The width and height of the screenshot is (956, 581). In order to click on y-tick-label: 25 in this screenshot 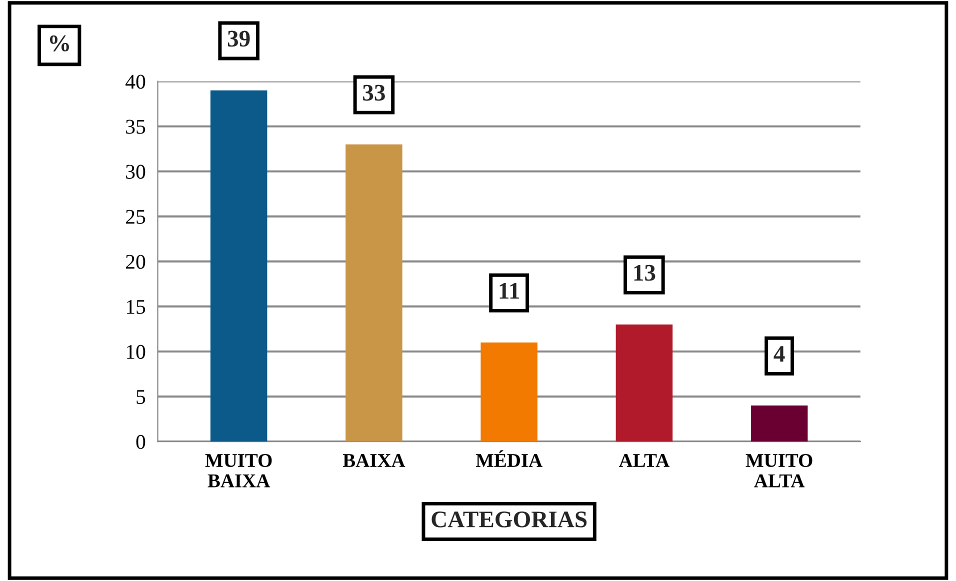, I will do `click(136, 217)`.